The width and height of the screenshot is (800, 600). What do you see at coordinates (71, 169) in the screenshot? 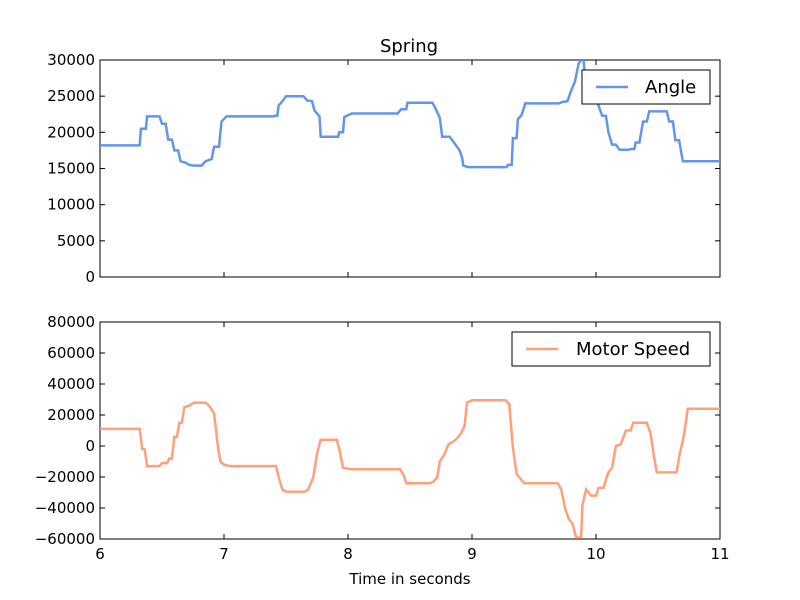
I see `top-y-tick-label: 15000` at bounding box center [71, 169].